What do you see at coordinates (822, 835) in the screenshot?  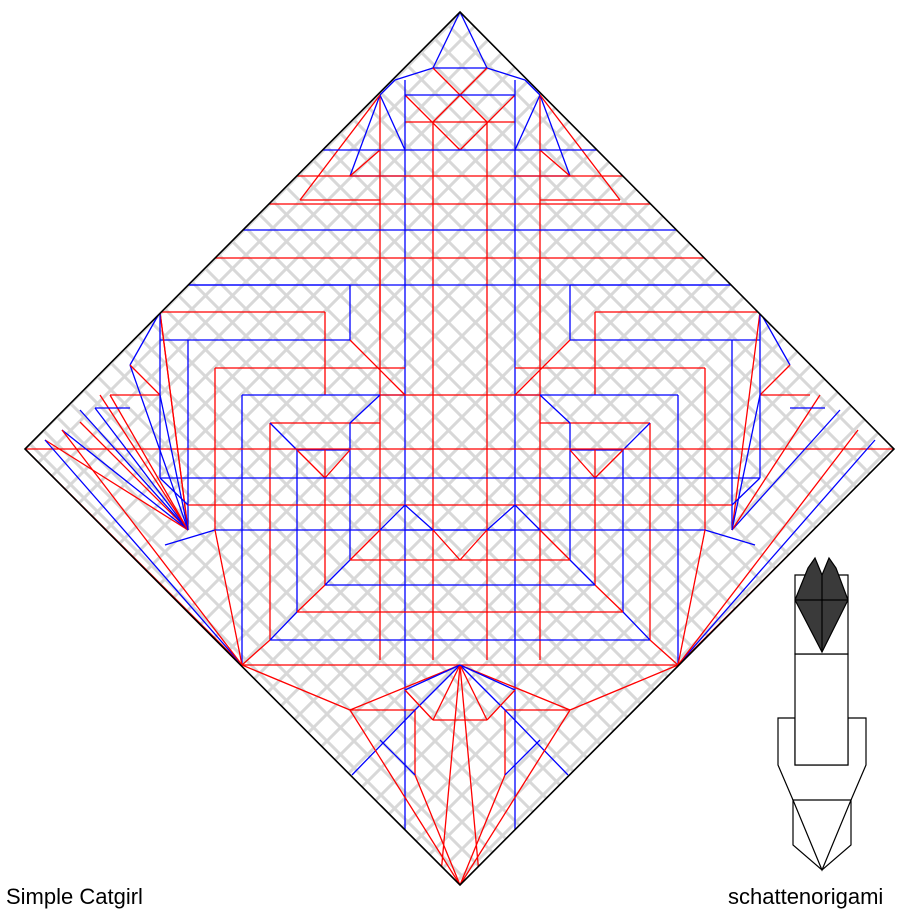 I see `model-dress-outline` at bounding box center [822, 835].